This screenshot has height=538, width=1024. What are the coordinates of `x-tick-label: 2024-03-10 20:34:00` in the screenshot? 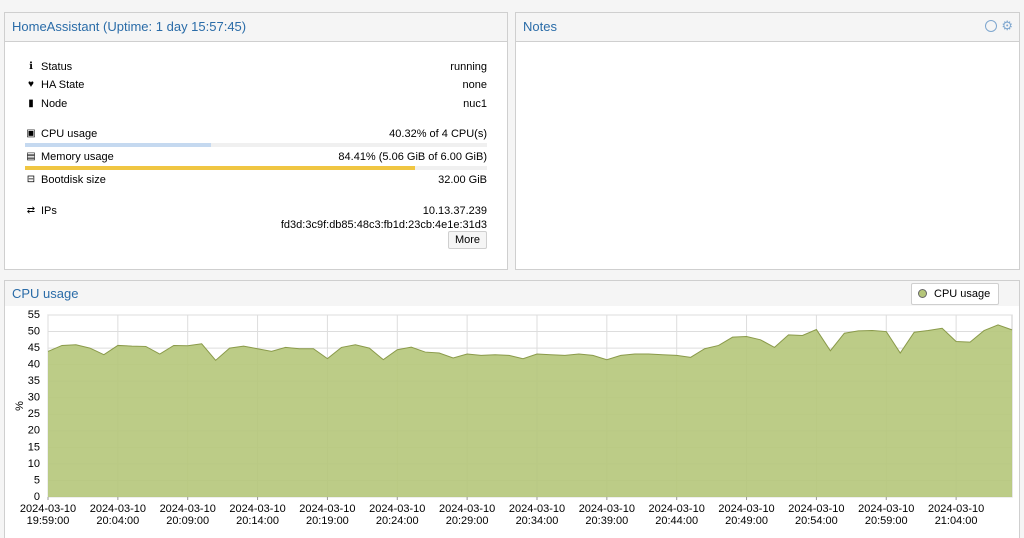 It's located at (537, 515).